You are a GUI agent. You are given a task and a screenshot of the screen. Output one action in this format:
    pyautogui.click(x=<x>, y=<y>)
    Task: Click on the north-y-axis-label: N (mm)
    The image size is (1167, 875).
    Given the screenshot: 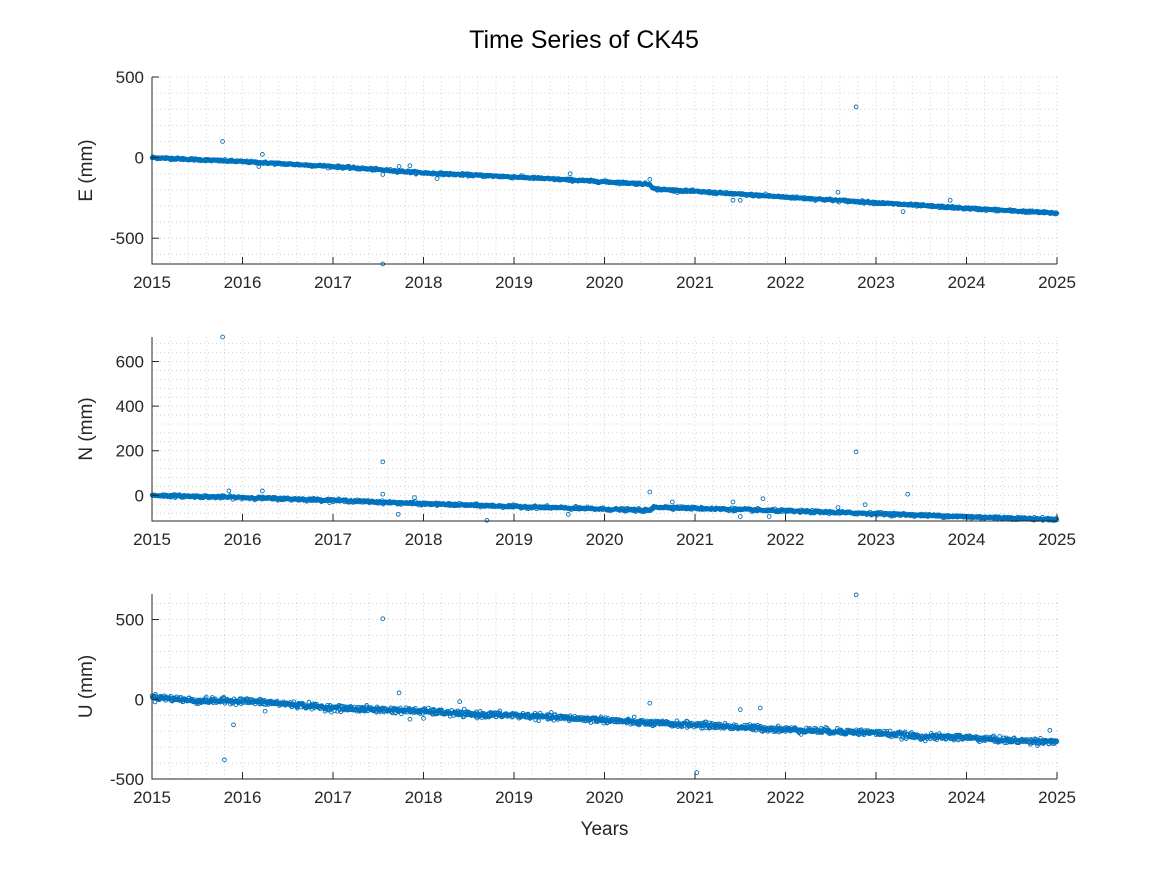 What is the action you would take?
    pyautogui.click(x=86, y=428)
    